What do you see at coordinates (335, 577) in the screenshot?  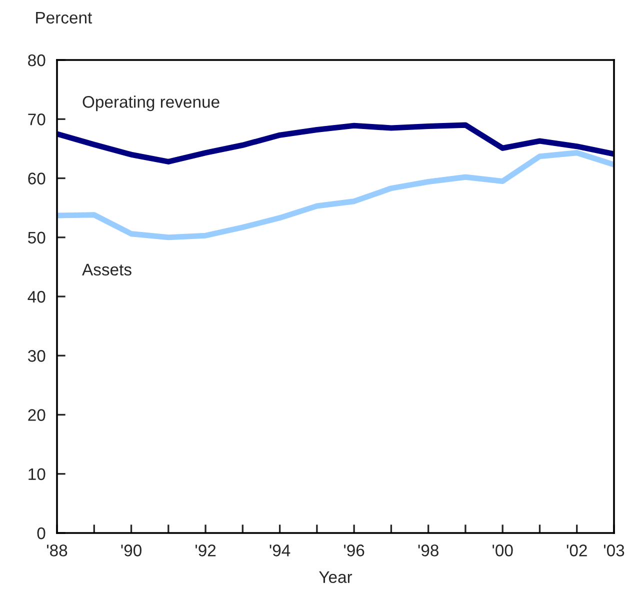 I see `x-axis-title: Year` at bounding box center [335, 577].